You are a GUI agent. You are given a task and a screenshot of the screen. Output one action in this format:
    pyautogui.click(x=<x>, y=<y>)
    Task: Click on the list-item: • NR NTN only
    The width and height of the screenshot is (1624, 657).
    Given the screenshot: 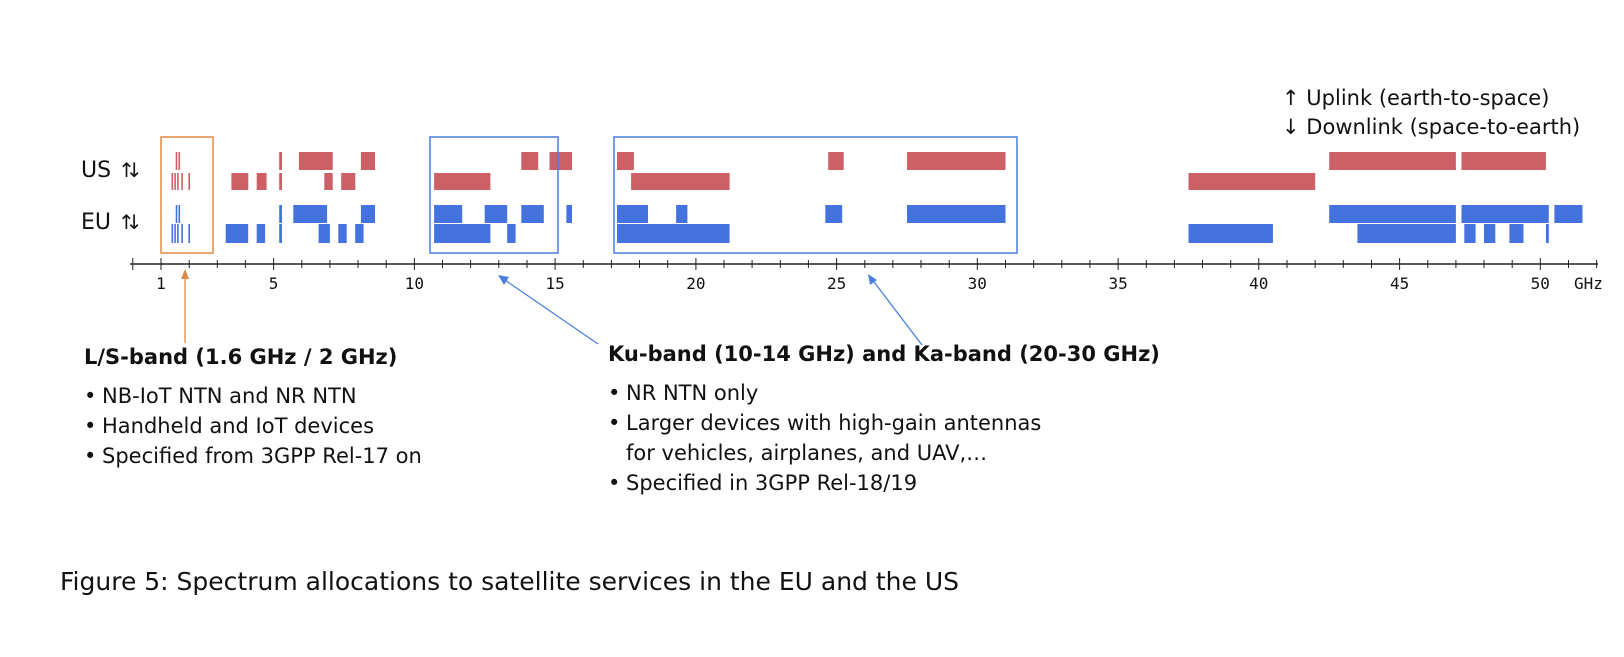 What is the action you would take?
    pyautogui.click(x=824, y=393)
    